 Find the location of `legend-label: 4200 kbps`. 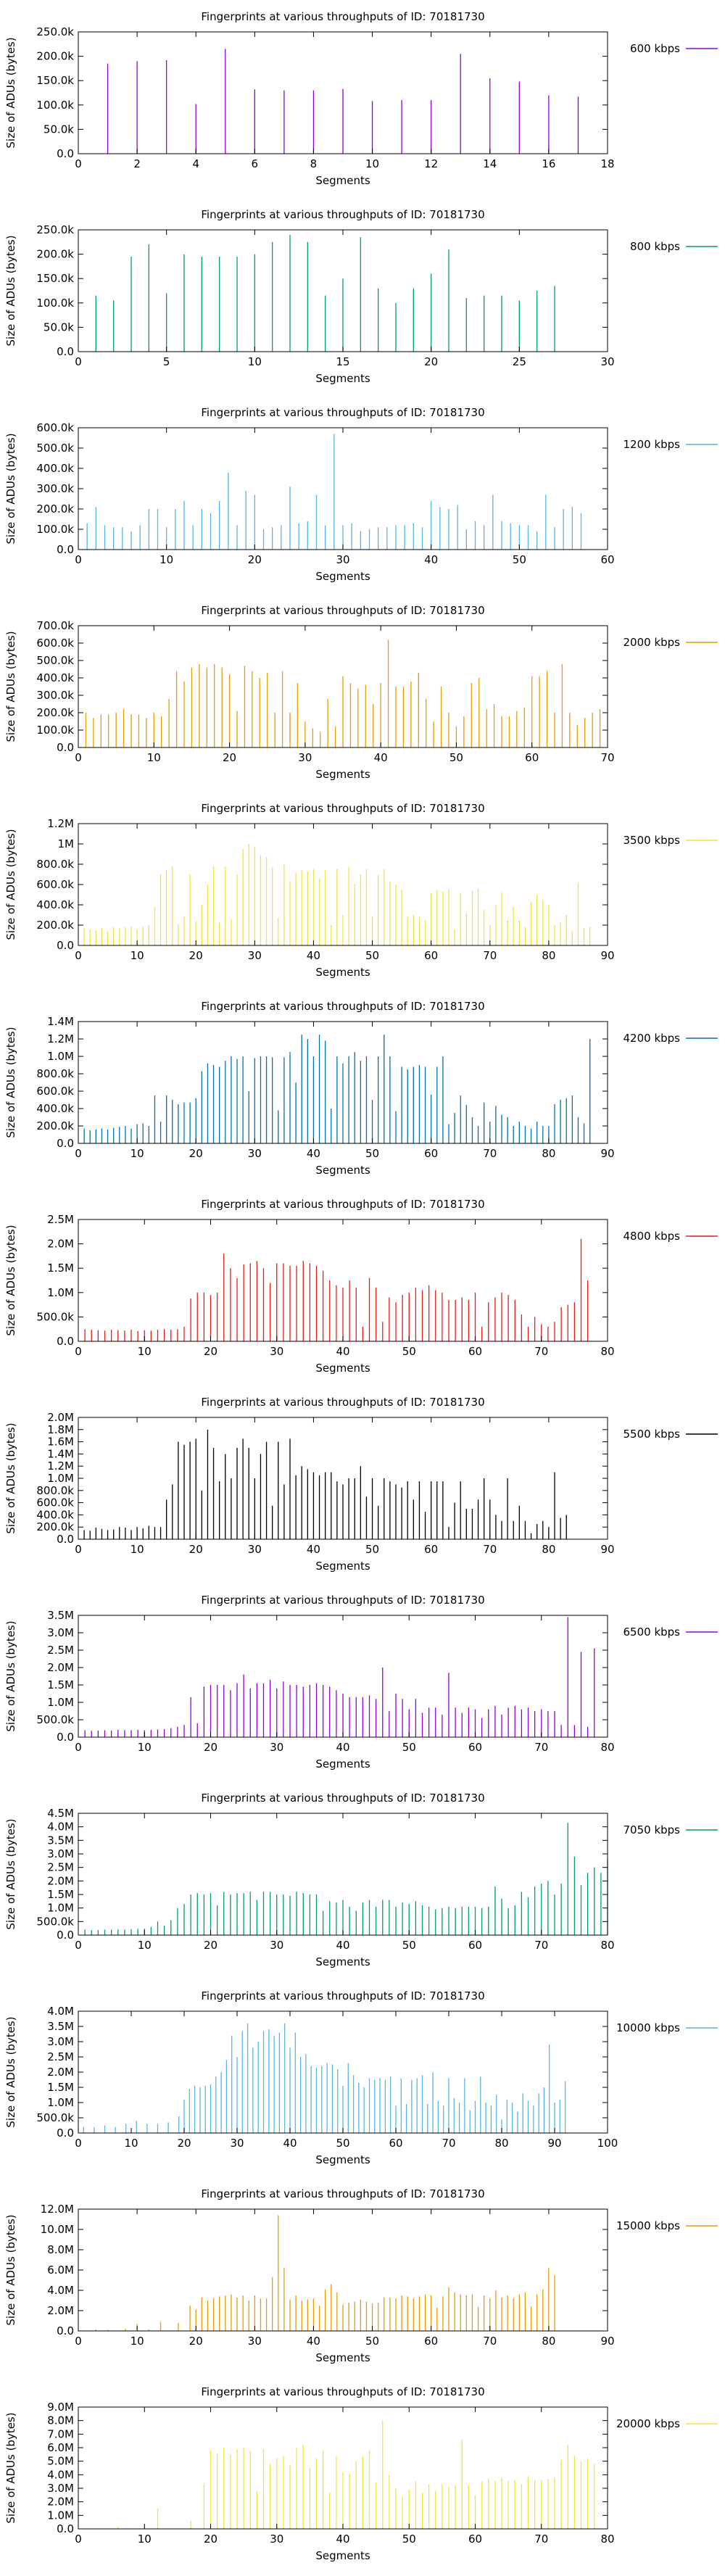

legend-label: 4200 kbps is located at coordinates (653, 1039).